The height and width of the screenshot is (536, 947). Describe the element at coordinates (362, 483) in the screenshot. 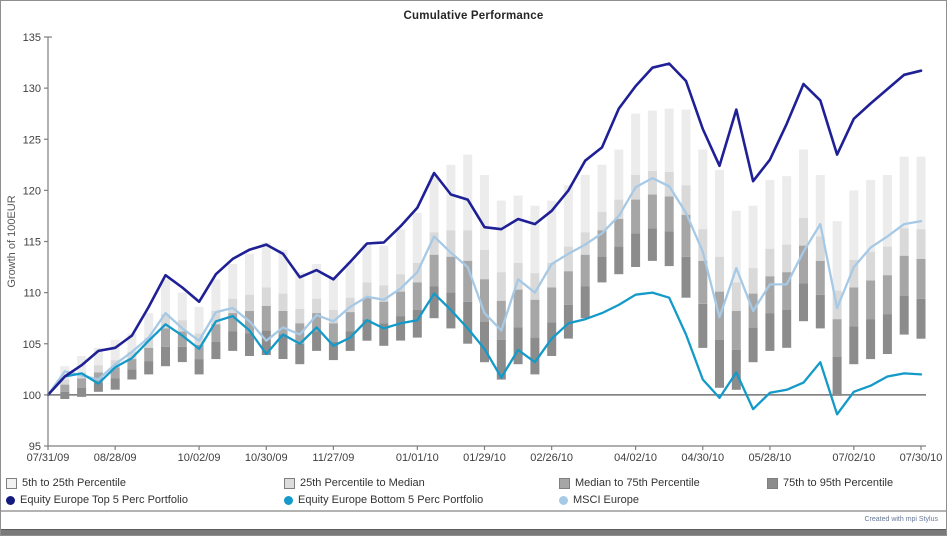

I see `legend-item-label: 25th Percentile to Median` at that location.